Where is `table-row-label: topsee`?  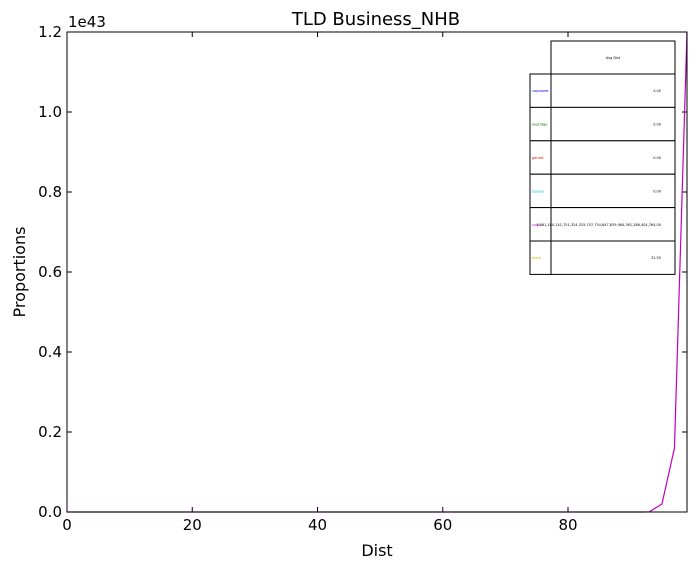
table-row-label: topsee is located at coordinates (538, 191).